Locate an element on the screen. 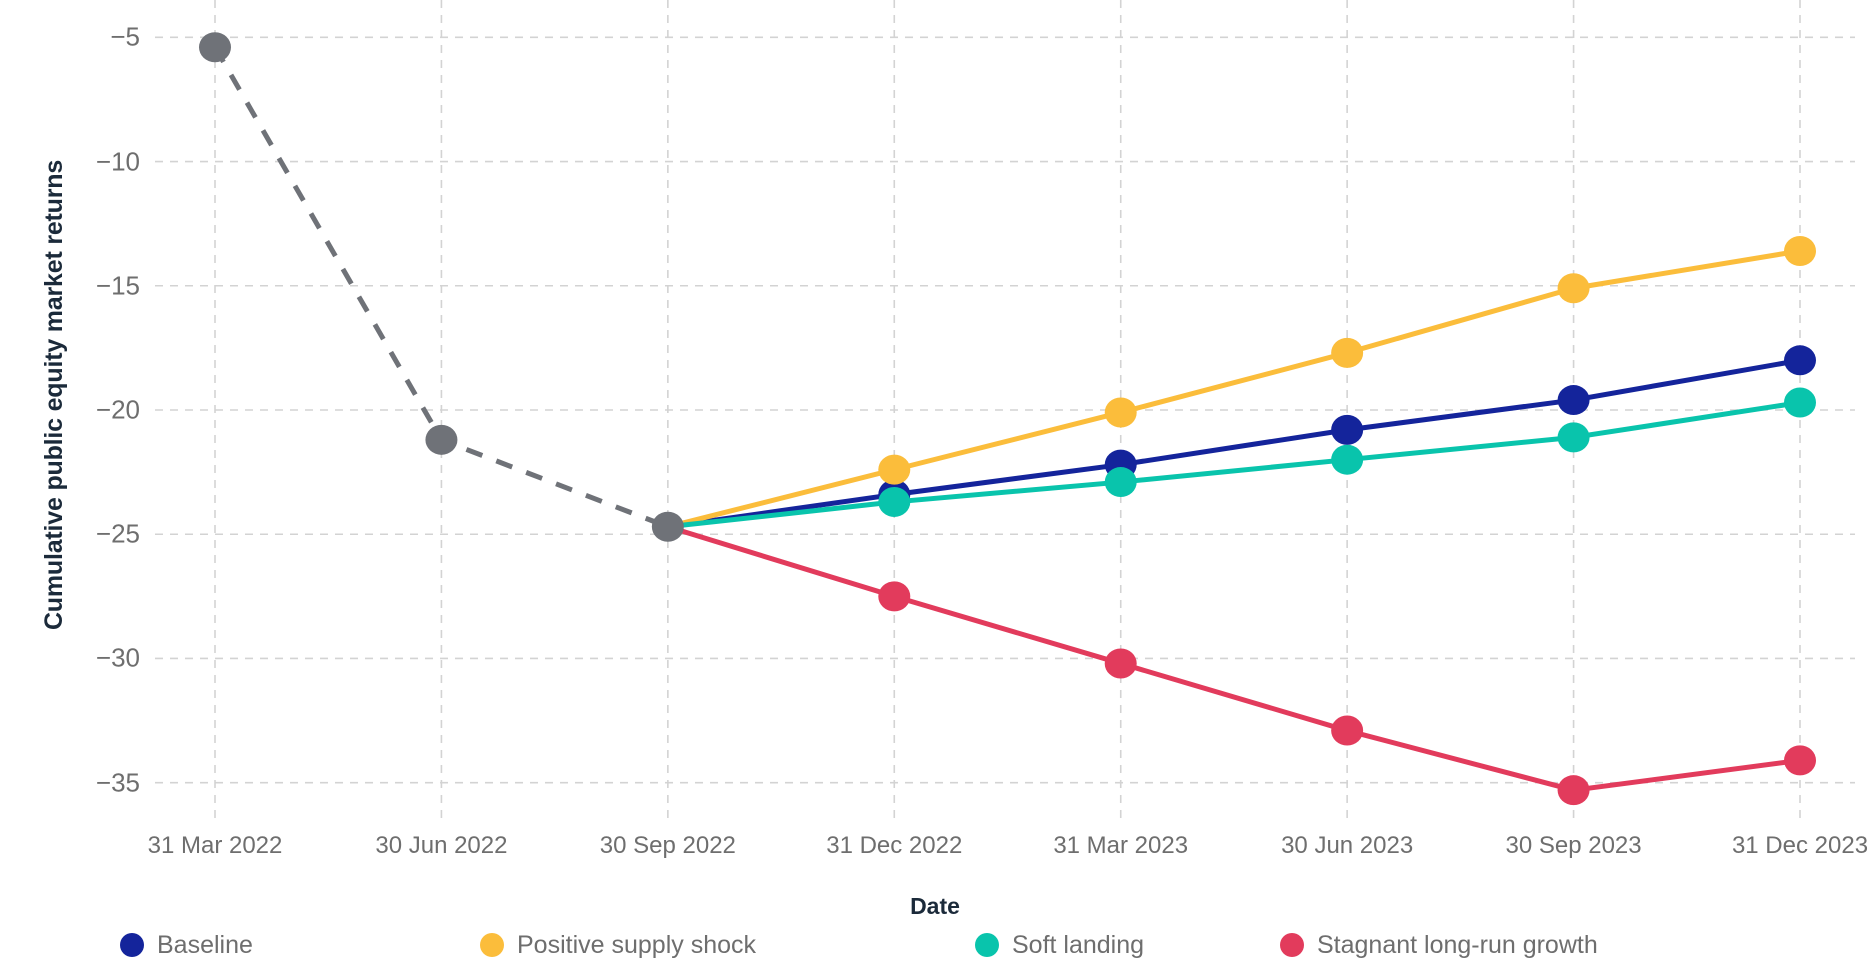 The width and height of the screenshot is (1870, 978). y-tick-label: −35 is located at coordinates (117, 782).